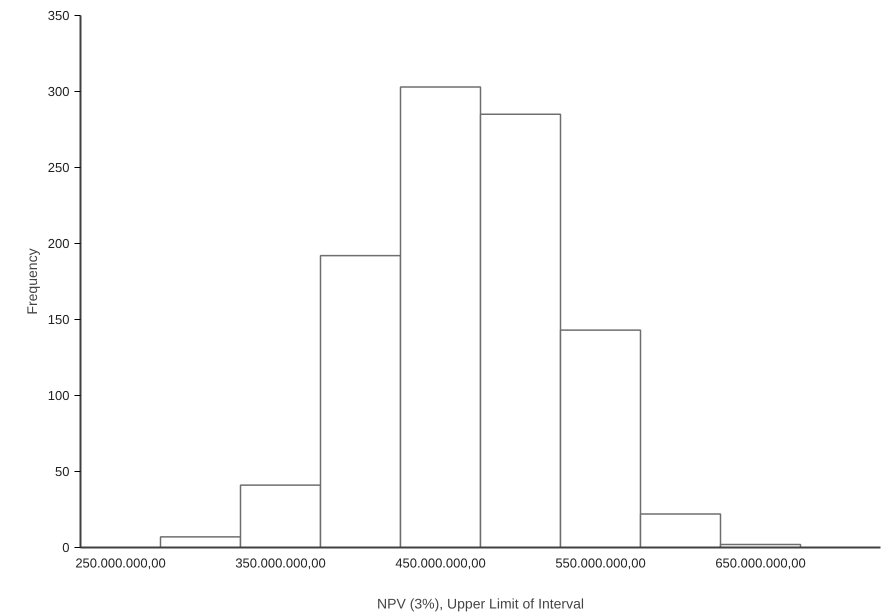 The image size is (890, 614). I want to click on x-tick-label: 650.000.000,00, so click(760, 563).